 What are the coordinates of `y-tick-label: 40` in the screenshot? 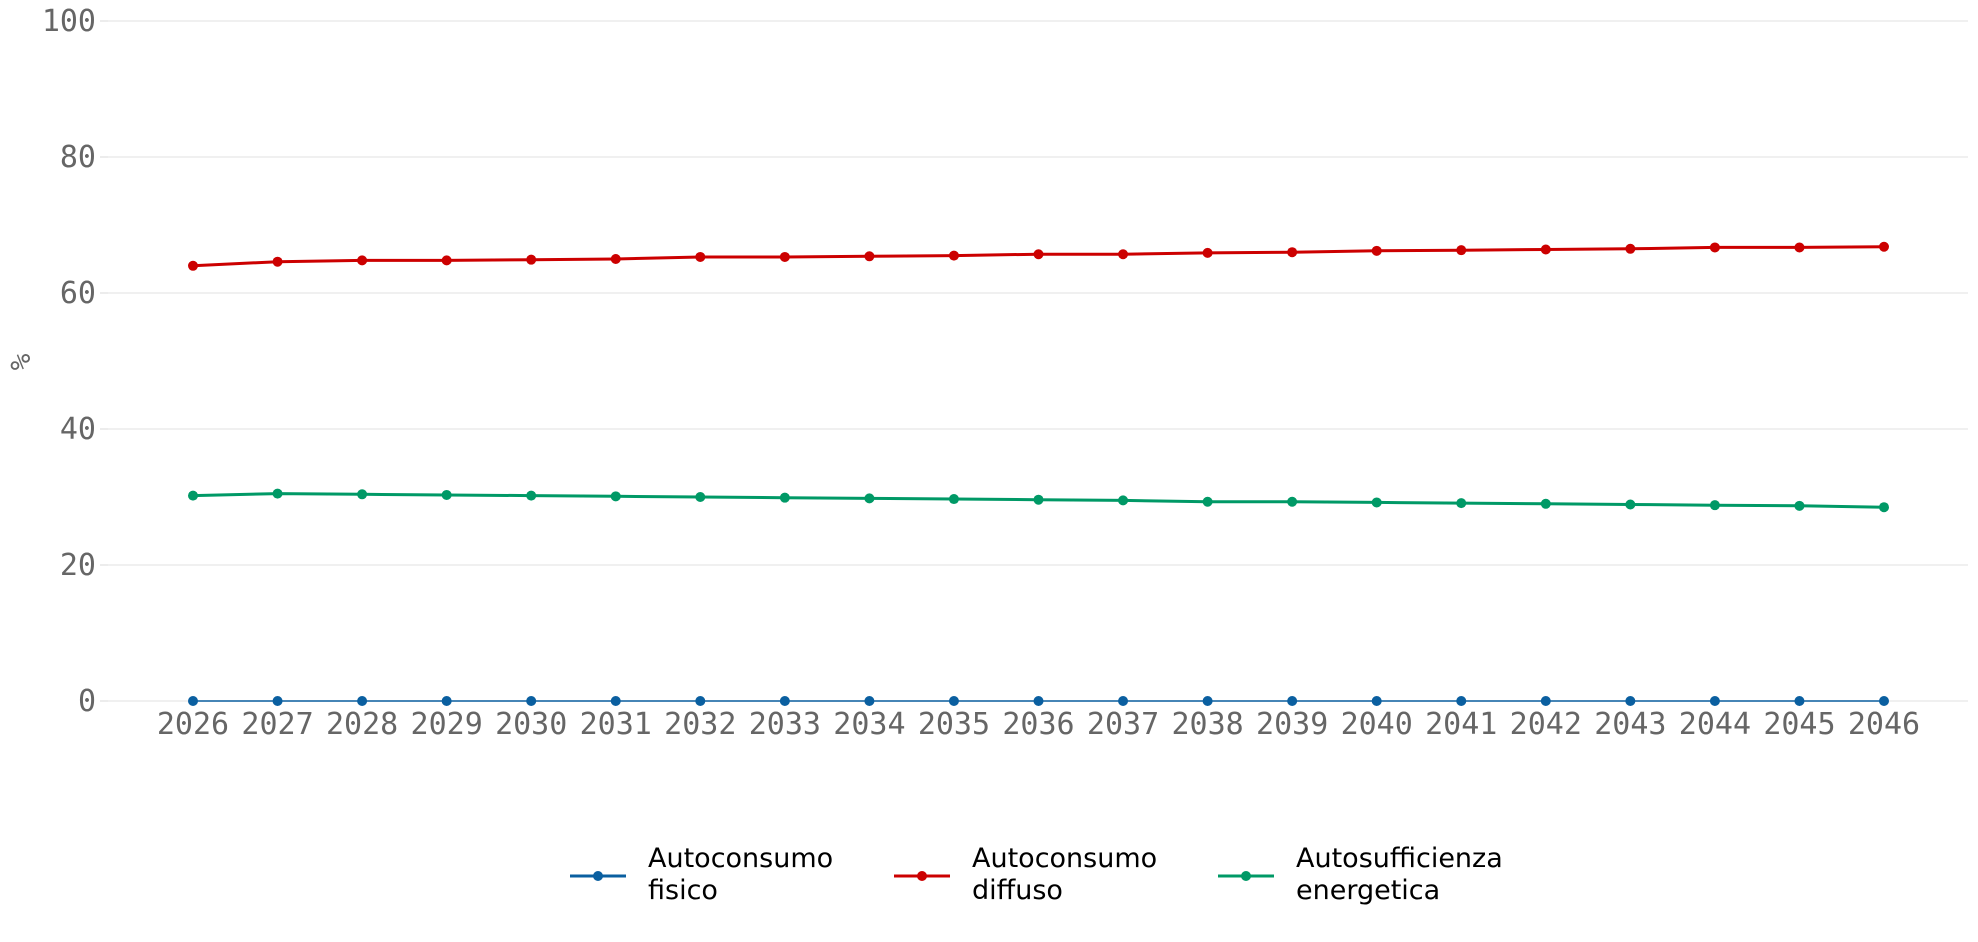 It's located at (78, 429).